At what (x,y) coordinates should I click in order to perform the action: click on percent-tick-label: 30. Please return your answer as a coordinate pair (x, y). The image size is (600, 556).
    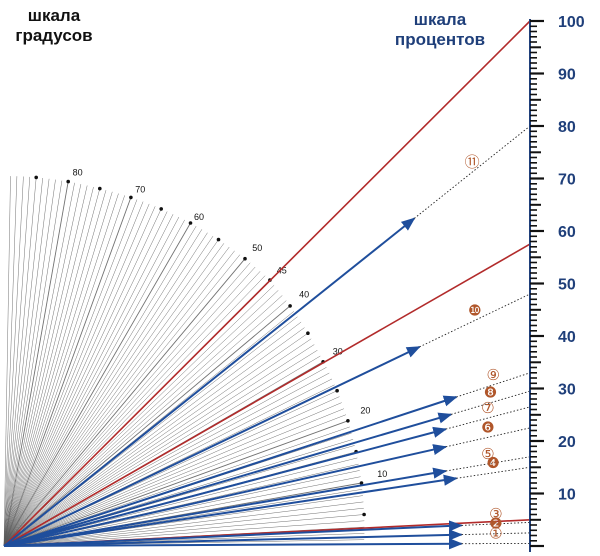
    Looking at the image, I should click on (567, 390).